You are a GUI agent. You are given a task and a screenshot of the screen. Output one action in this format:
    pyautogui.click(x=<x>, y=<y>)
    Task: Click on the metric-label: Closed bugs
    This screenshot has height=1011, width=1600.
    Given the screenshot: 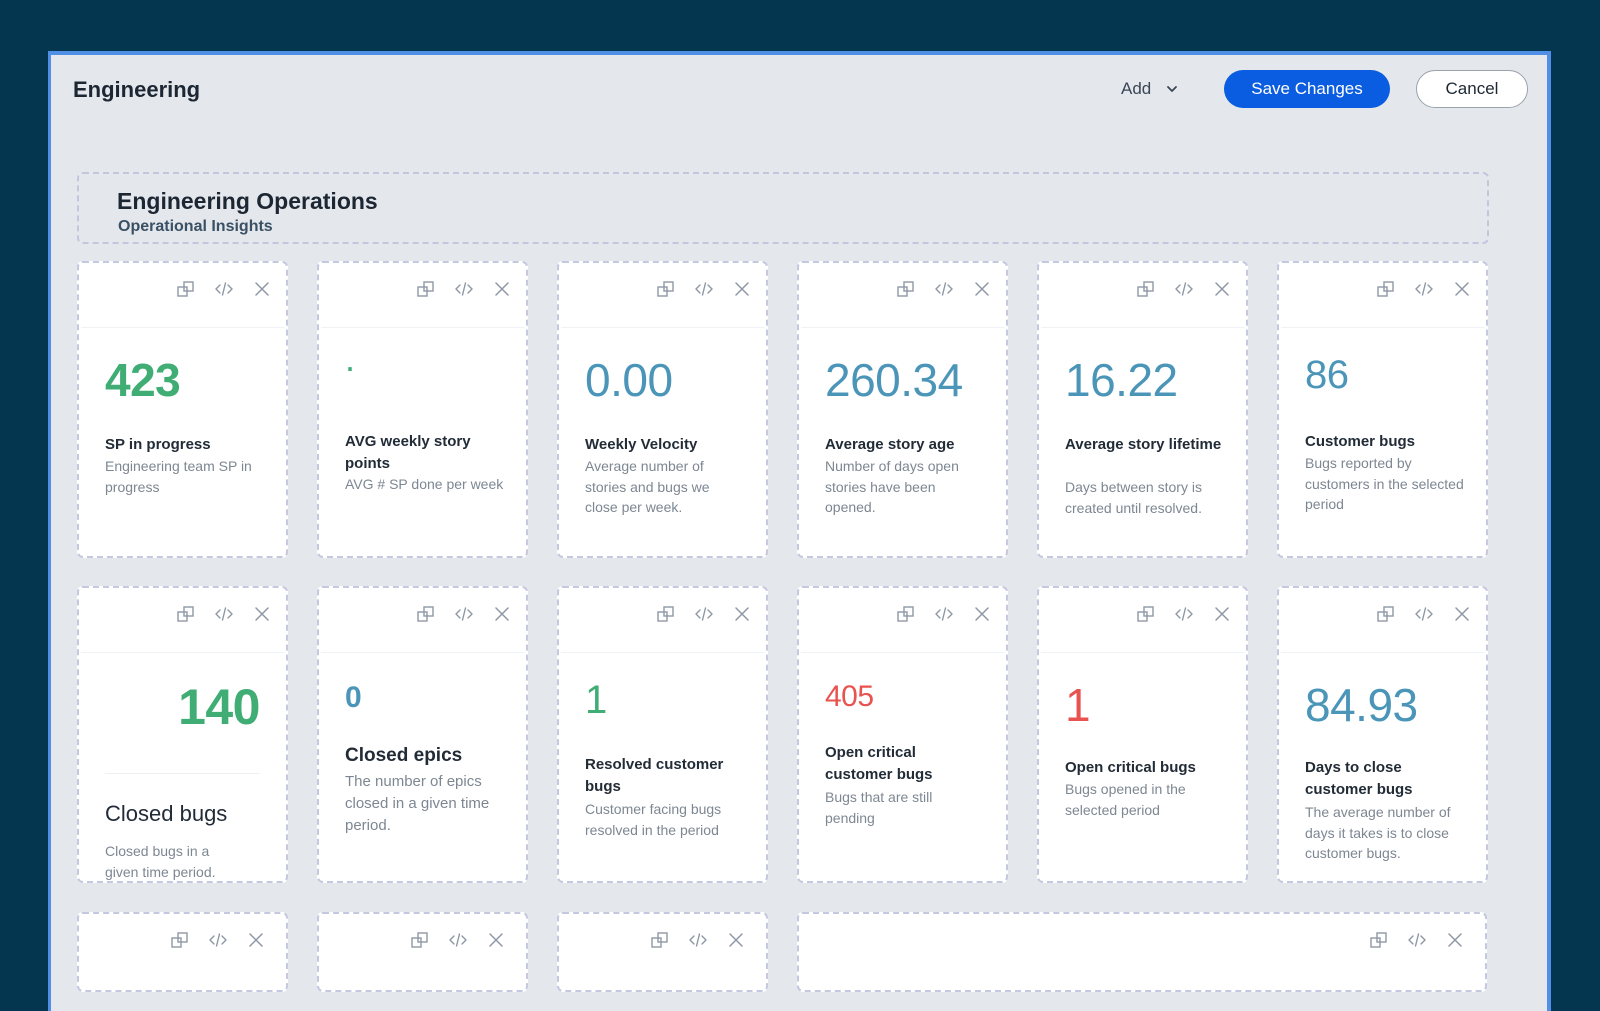 What is the action you would take?
    pyautogui.click(x=166, y=813)
    